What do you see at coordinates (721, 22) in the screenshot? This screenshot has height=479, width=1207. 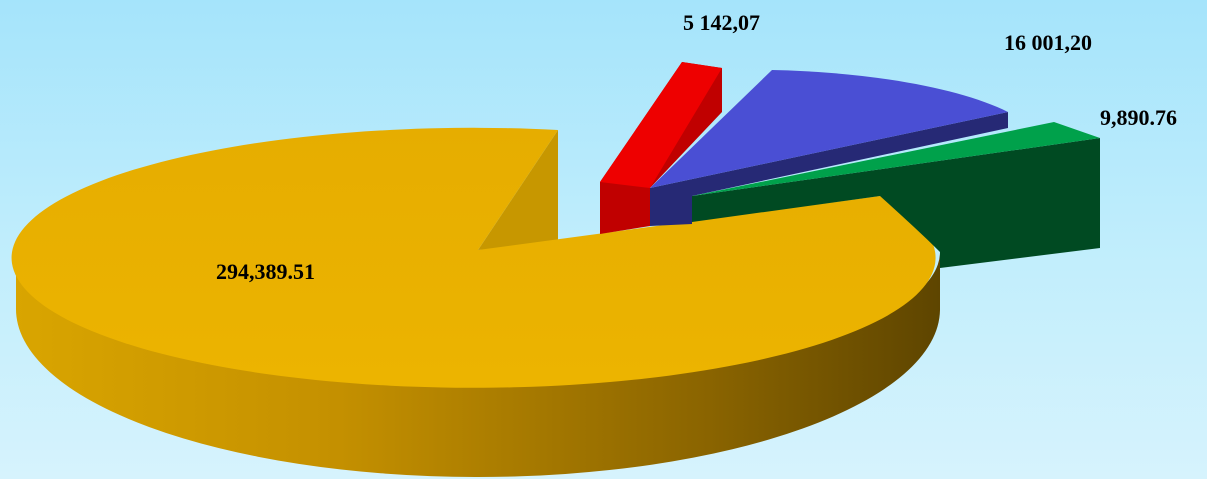 I see `slice-2-label: 5 142,07` at bounding box center [721, 22].